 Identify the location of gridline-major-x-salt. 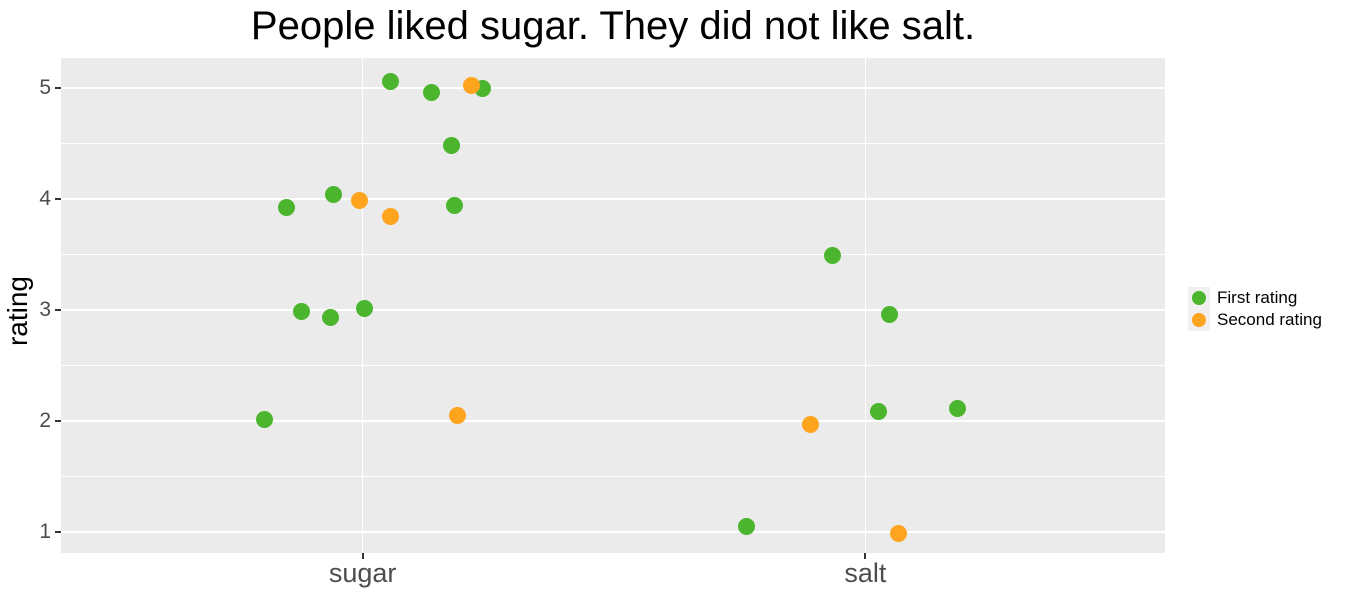
(865, 305).